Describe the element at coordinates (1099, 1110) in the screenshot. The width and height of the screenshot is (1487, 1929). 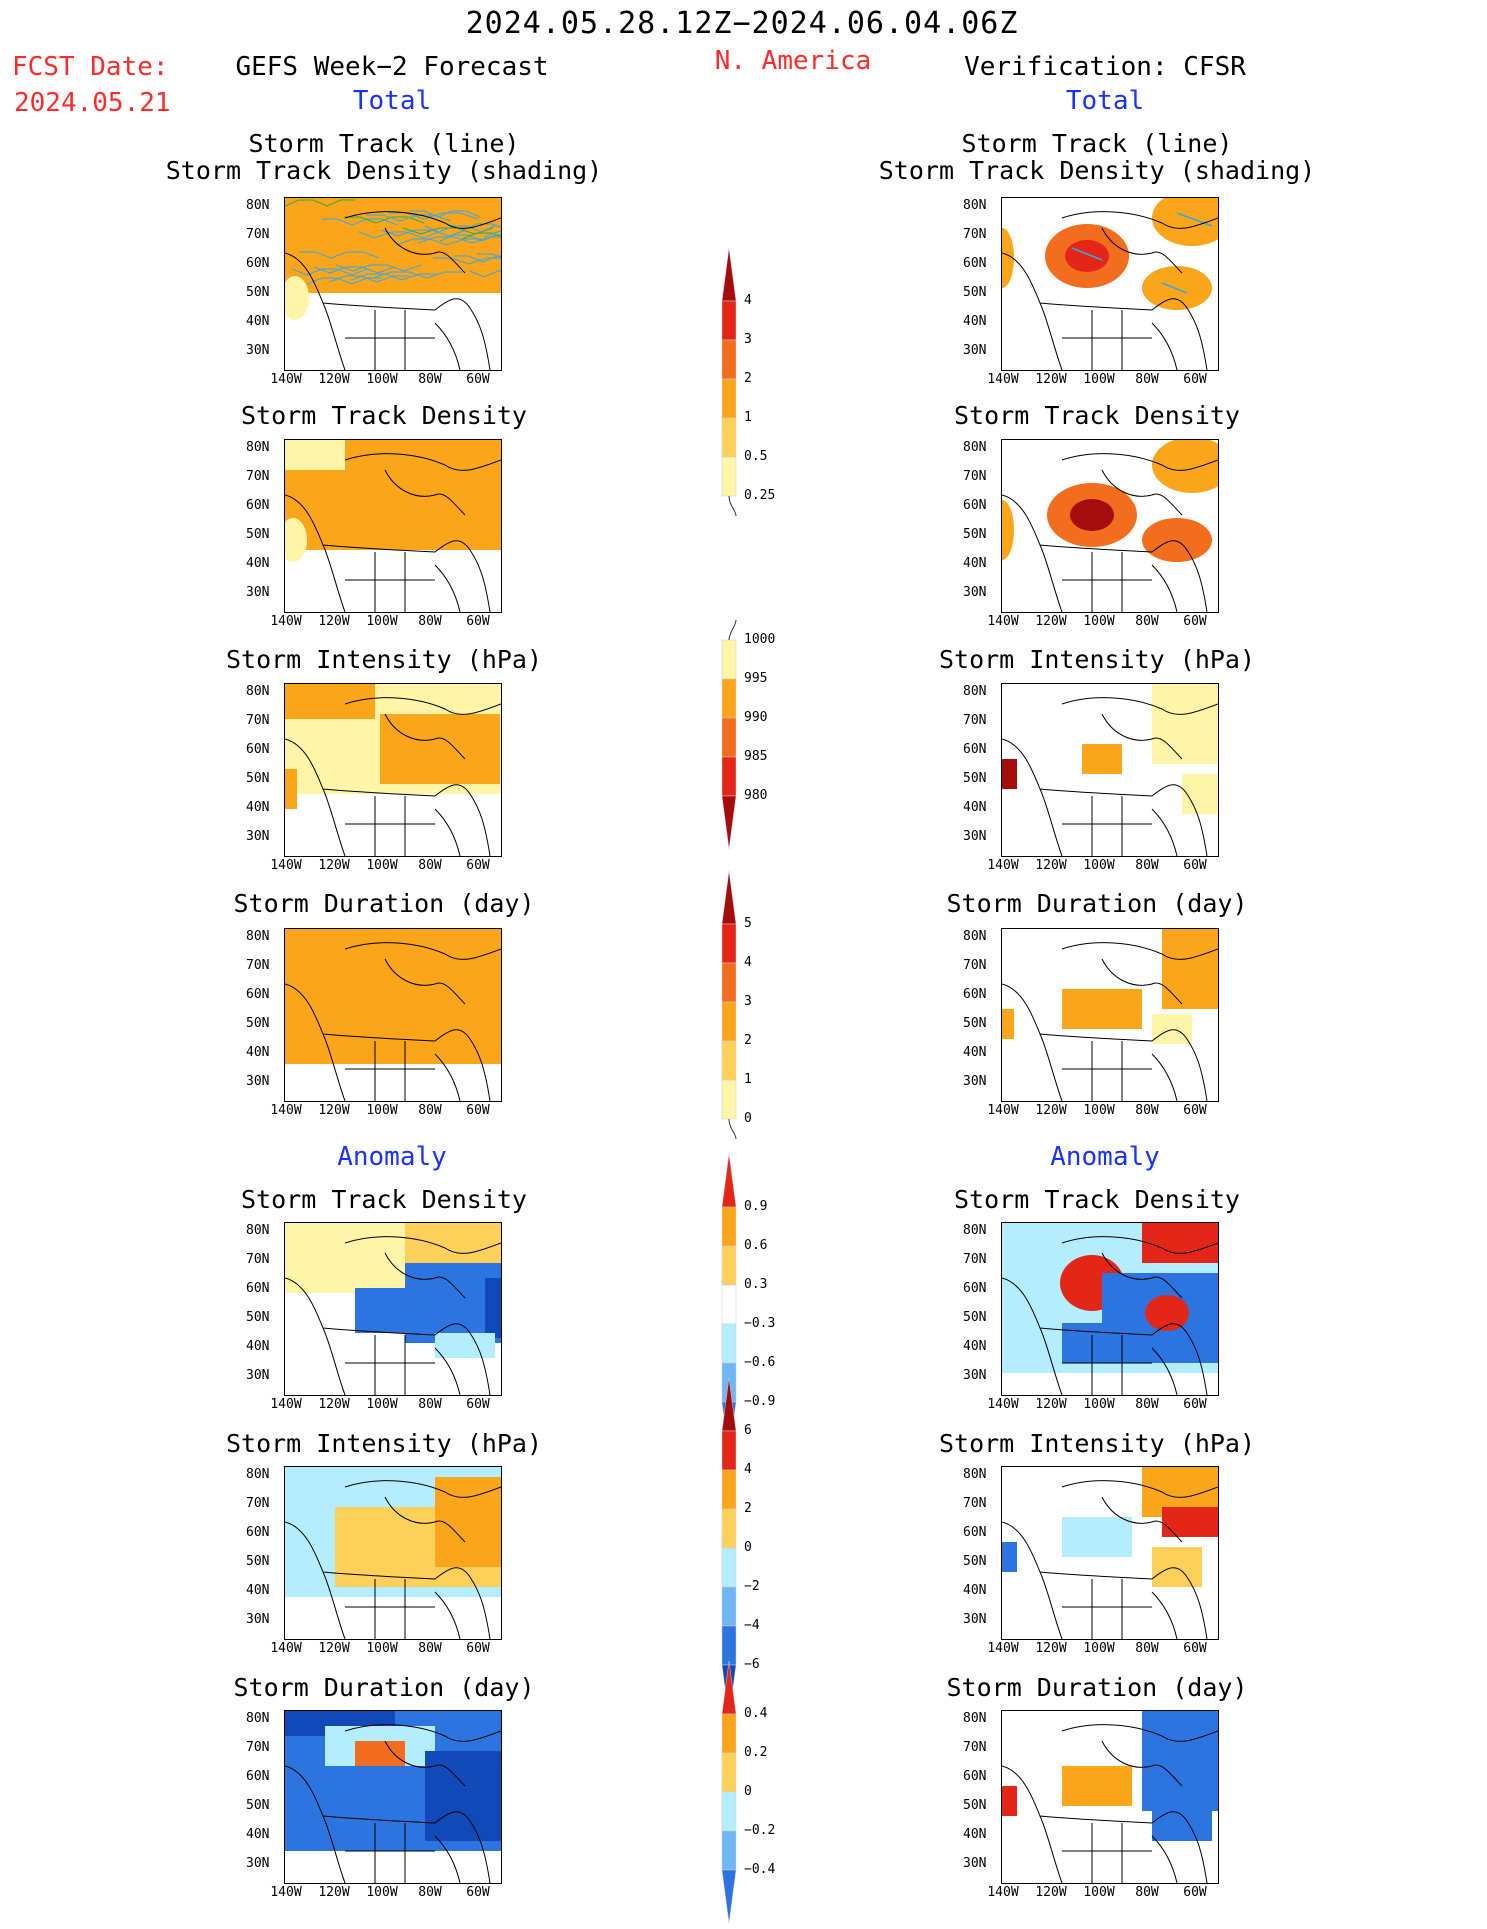
I see `lon-label-right-duration-2: 100W` at that location.